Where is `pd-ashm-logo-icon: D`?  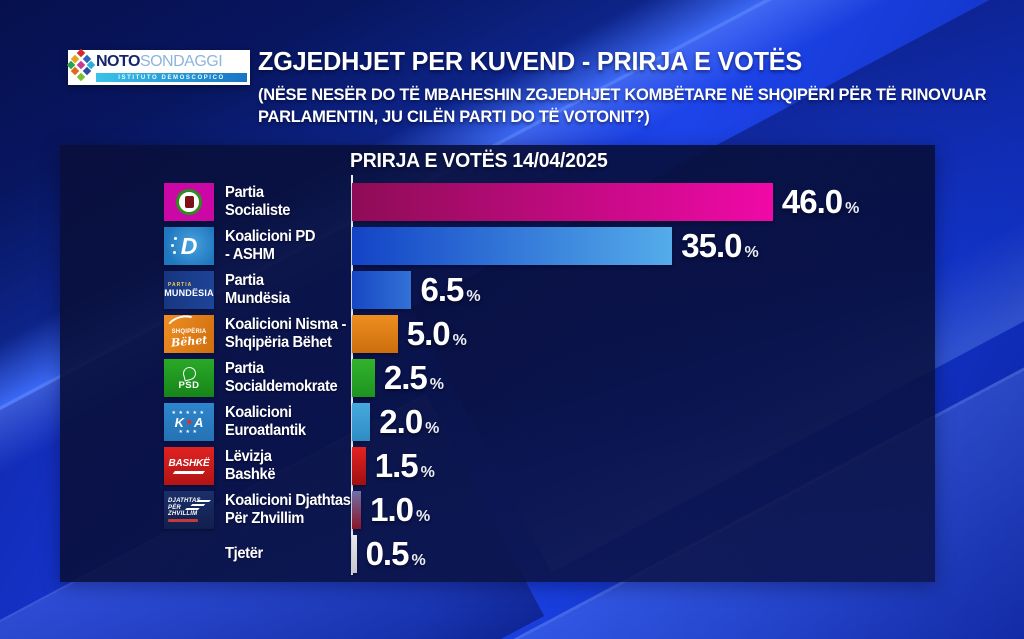 pd-ashm-logo-icon: D is located at coordinates (189, 246).